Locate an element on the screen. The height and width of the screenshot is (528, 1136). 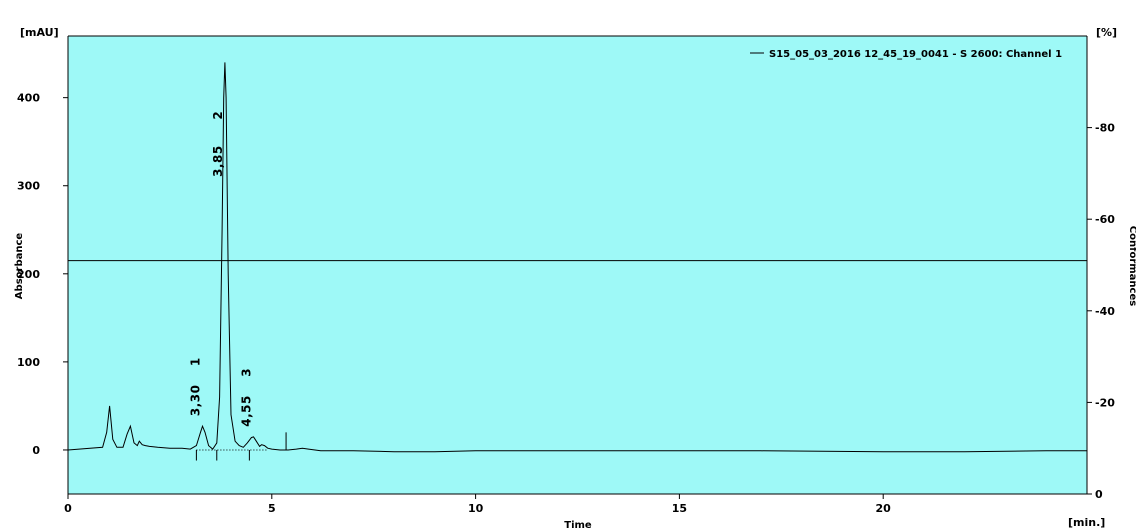
x-tick-label: 15 is located at coordinates (679, 508).